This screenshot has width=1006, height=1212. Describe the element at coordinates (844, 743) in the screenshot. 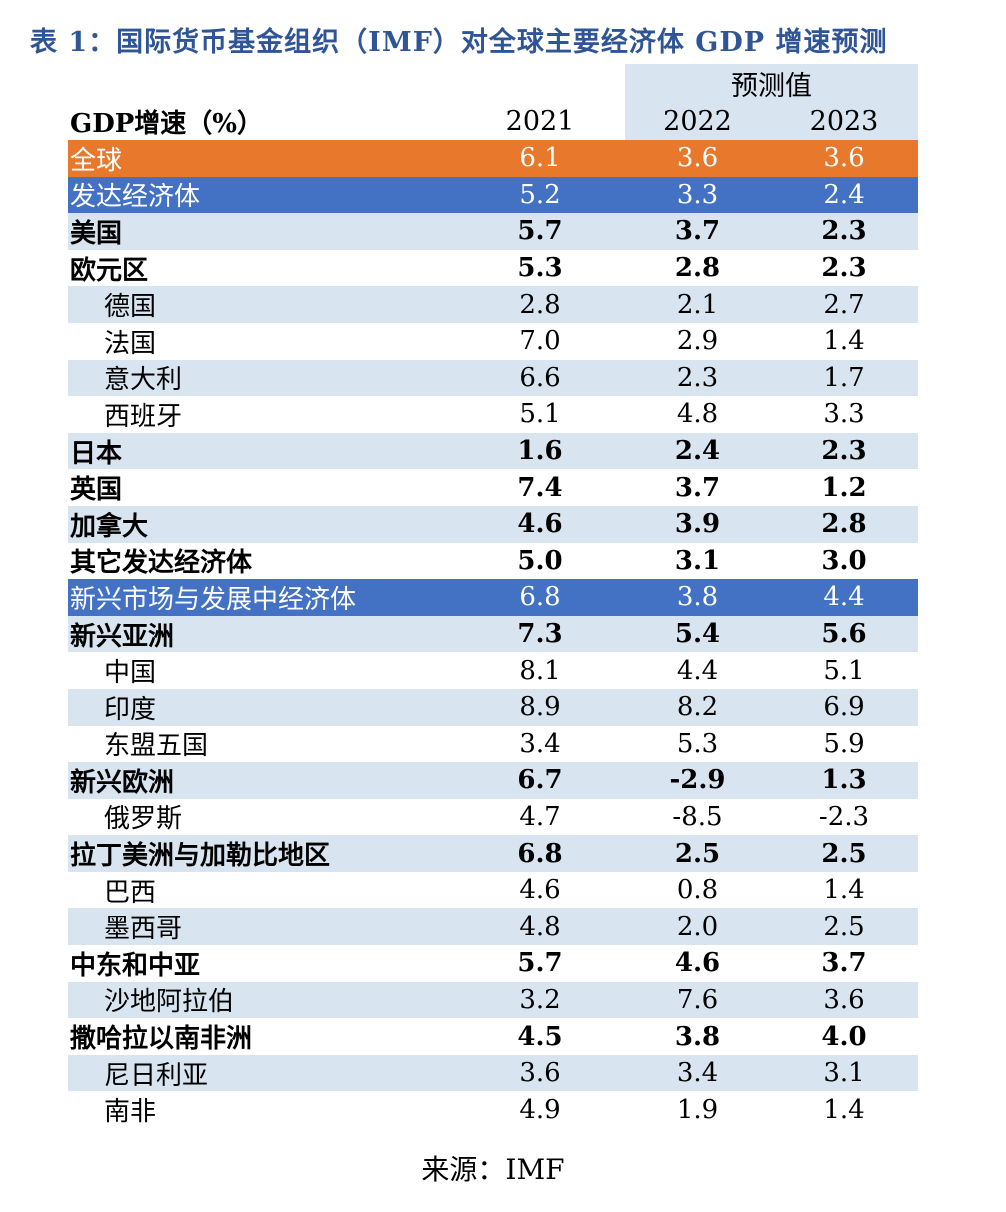

I see `cell-2023: 5.9` at that location.